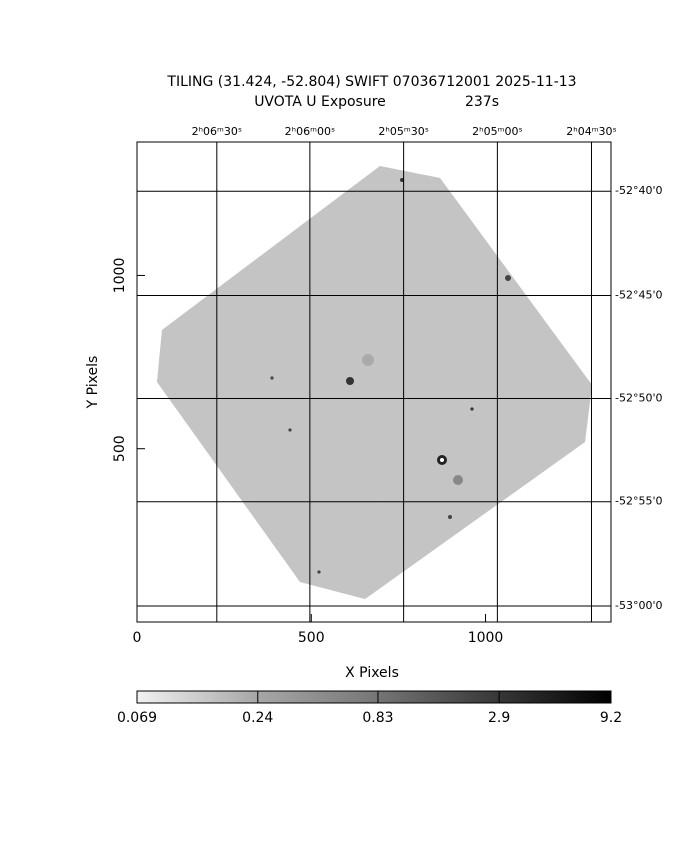  What do you see at coordinates (482, 102) in the screenshot?
I see `exposure: 237s` at bounding box center [482, 102].